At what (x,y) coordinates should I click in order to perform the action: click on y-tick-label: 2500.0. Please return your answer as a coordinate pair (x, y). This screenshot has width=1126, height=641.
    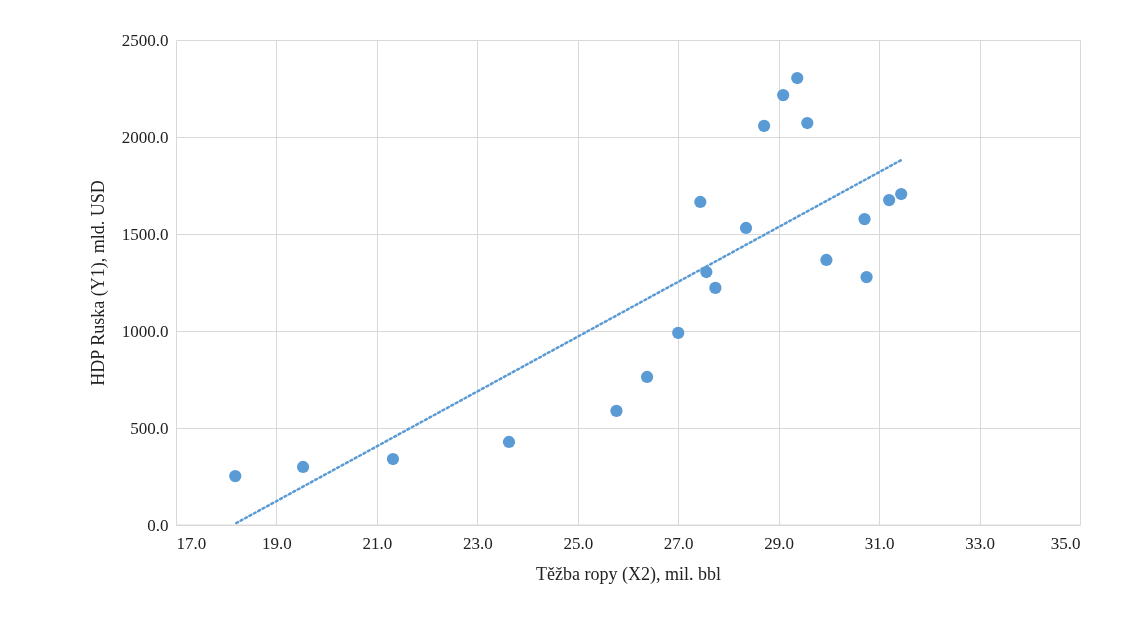
    Looking at the image, I should click on (145, 40).